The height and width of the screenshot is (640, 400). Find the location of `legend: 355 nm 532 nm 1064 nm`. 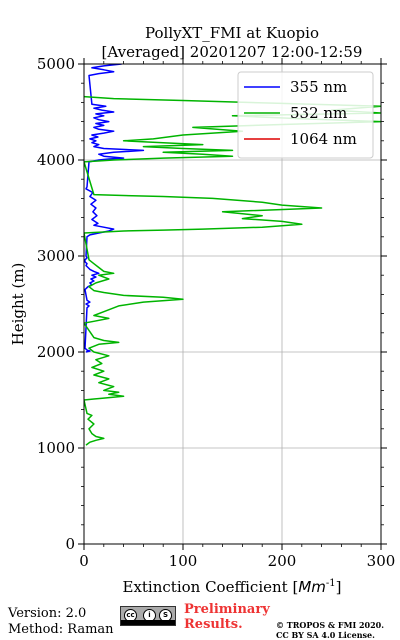

legend: 355 nm 532 nm 1064 nm is located at coordinates (305, 115).